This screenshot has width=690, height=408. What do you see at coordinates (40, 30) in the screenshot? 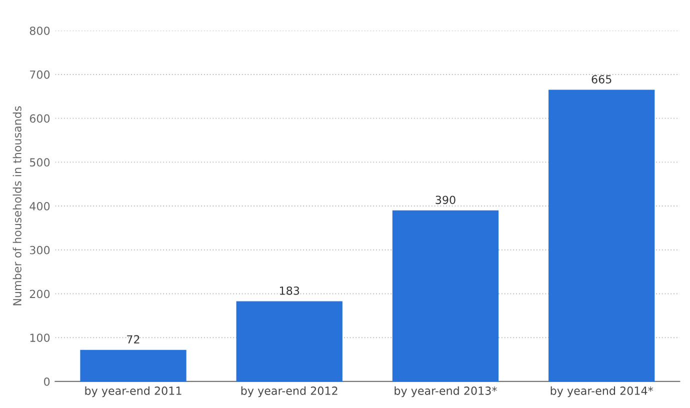
I see `y-tick-label: 800` at bounding box center [40, 30].